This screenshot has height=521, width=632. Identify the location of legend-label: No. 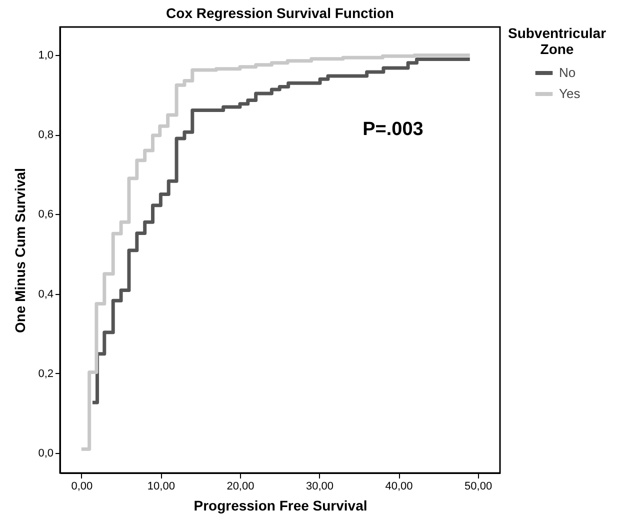
(567, 72).